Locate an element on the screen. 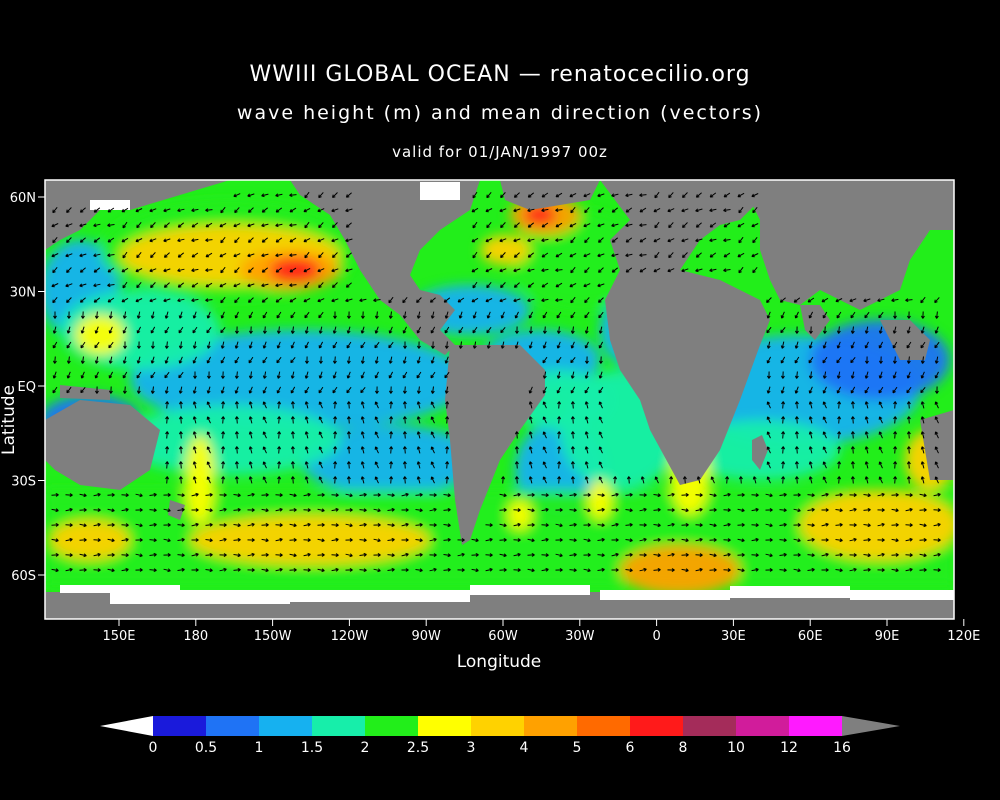 This screenshot has width=1000, height=800. colorbar-label: 1 is located at coordinates (259, 748).